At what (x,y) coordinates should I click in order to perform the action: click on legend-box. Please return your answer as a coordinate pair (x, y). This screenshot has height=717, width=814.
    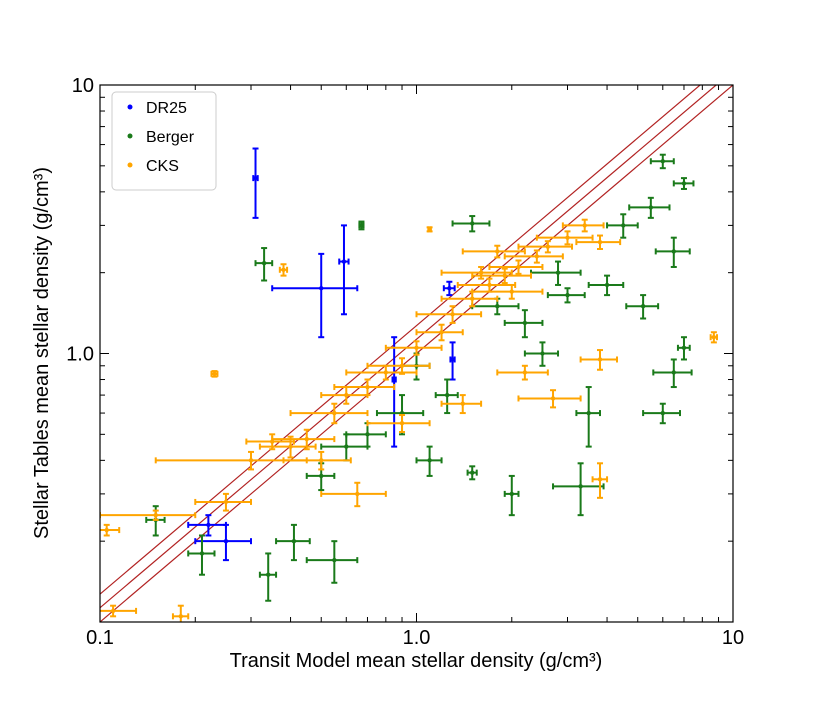
    Looking at the image, I should click on (164, 141).